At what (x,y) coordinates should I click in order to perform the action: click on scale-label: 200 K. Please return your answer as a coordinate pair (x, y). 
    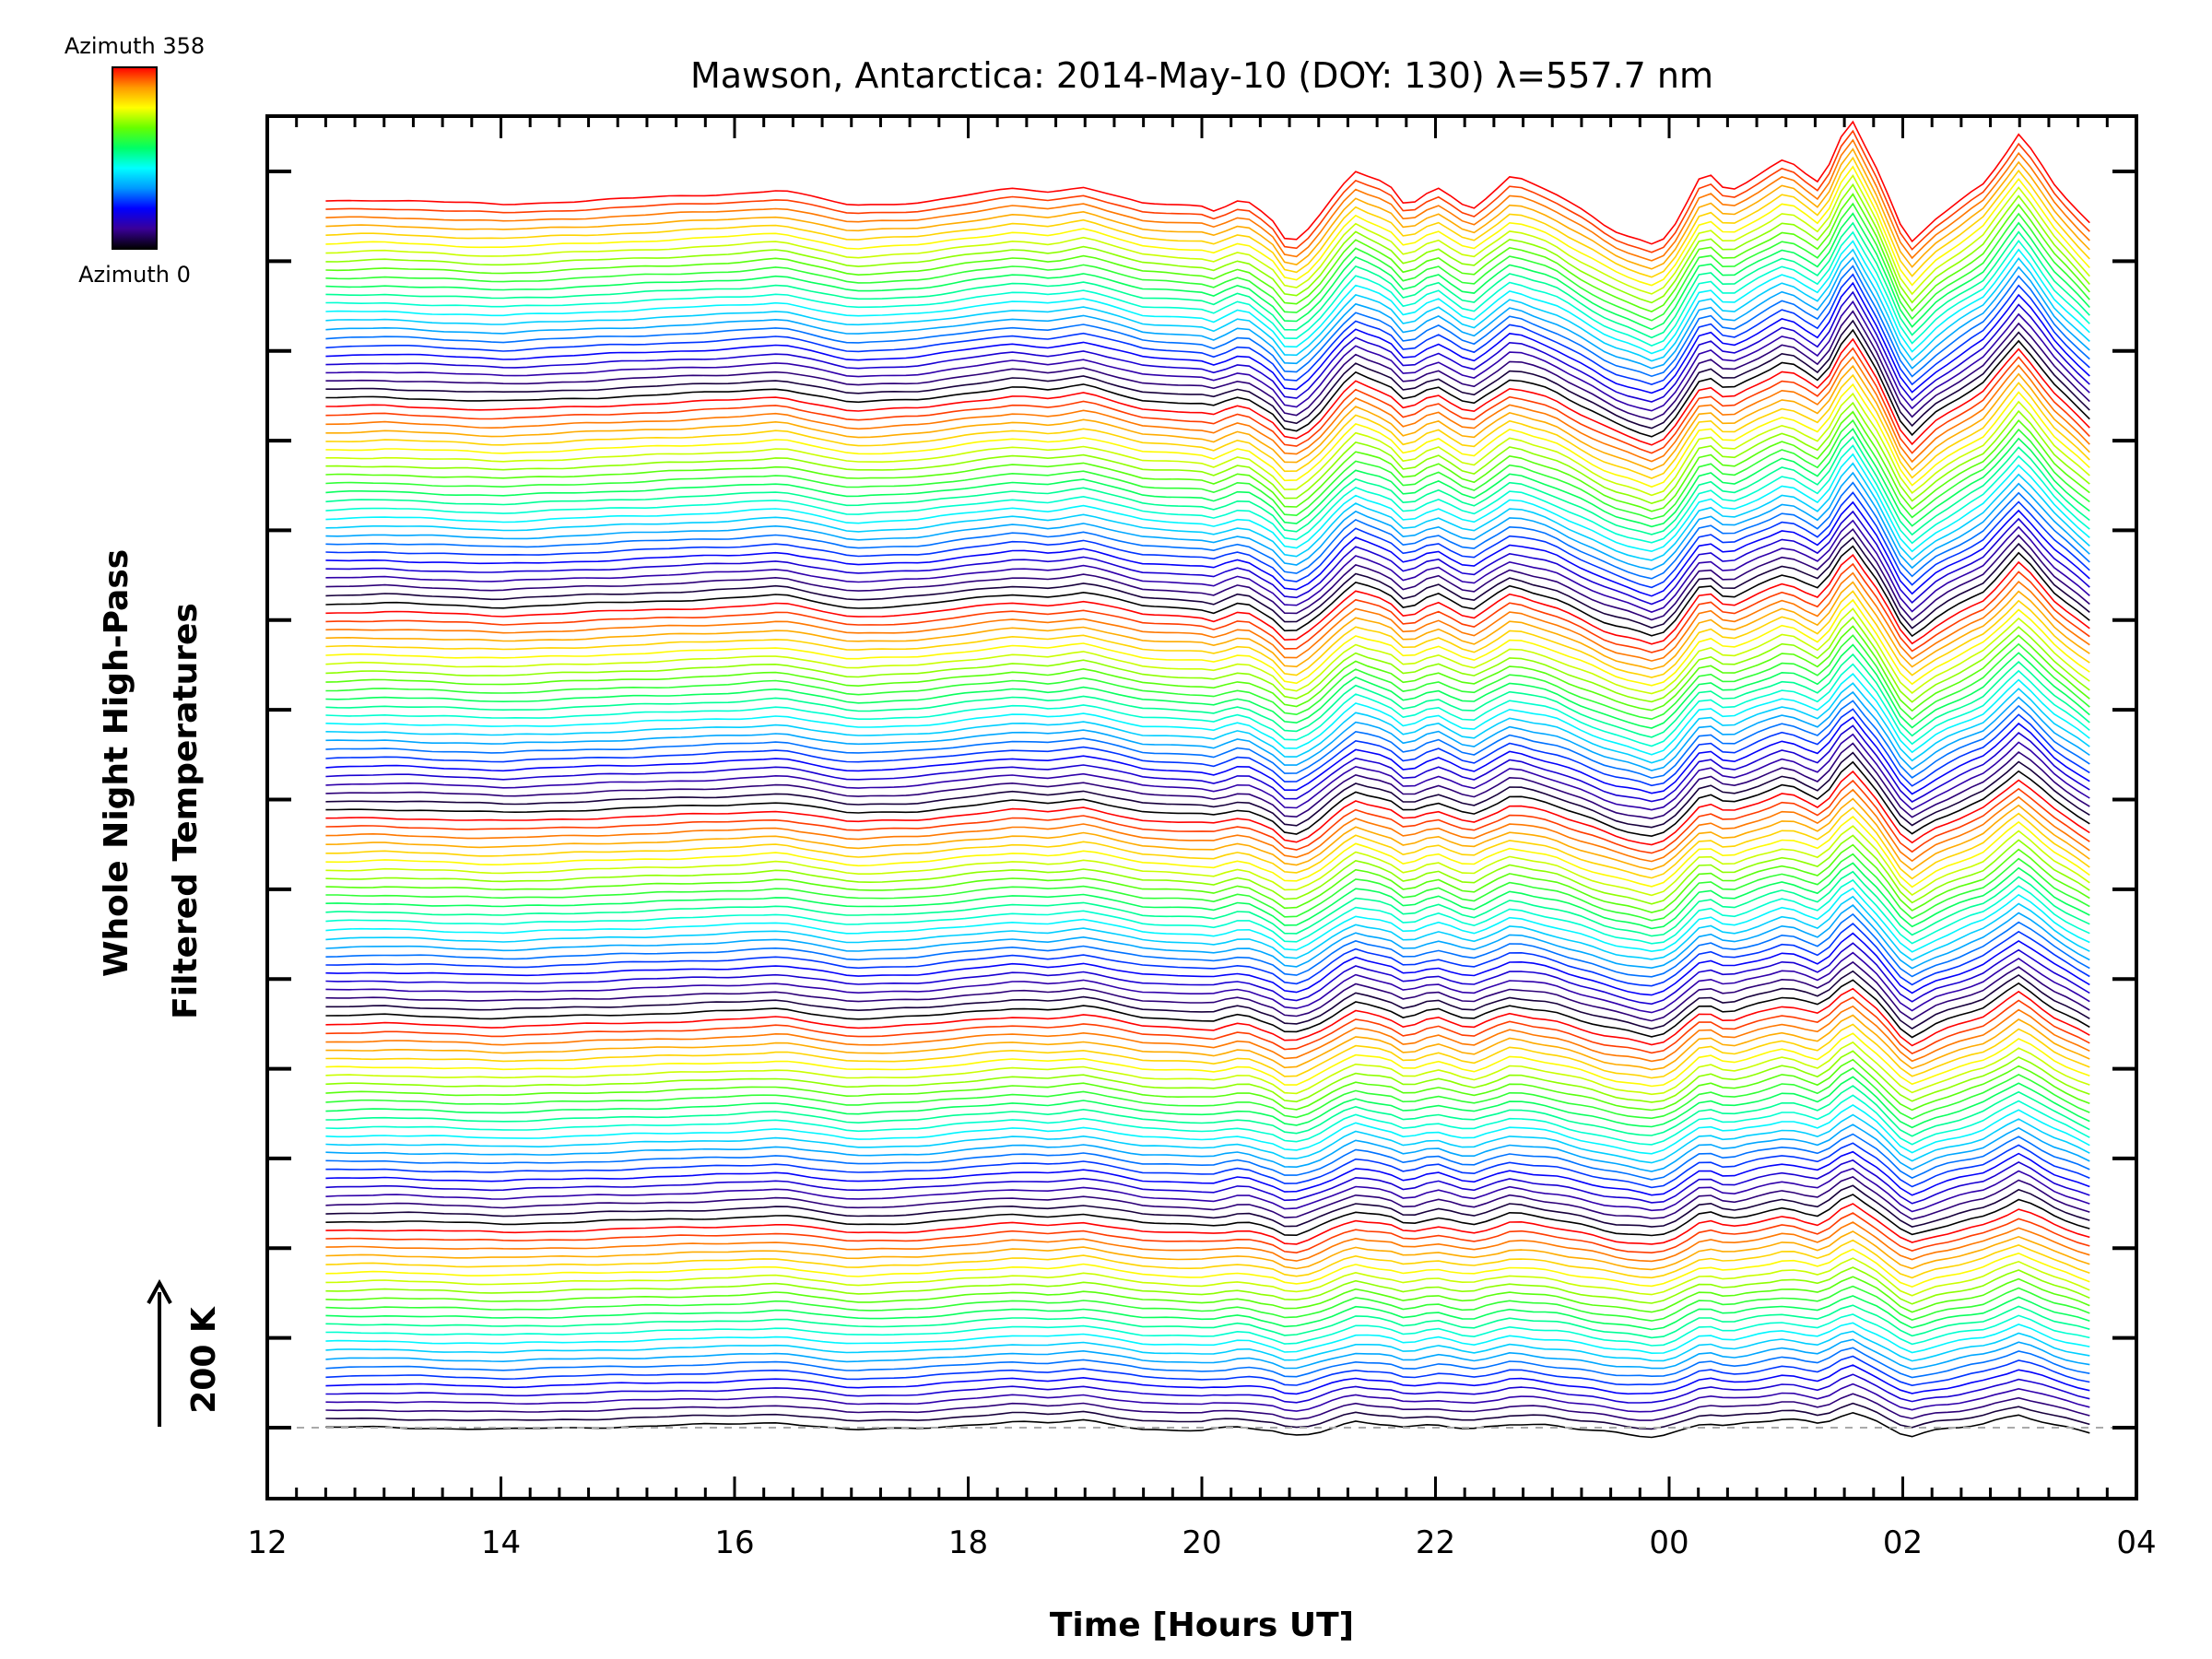
    Looking at the image, I should click on (204, 1360).